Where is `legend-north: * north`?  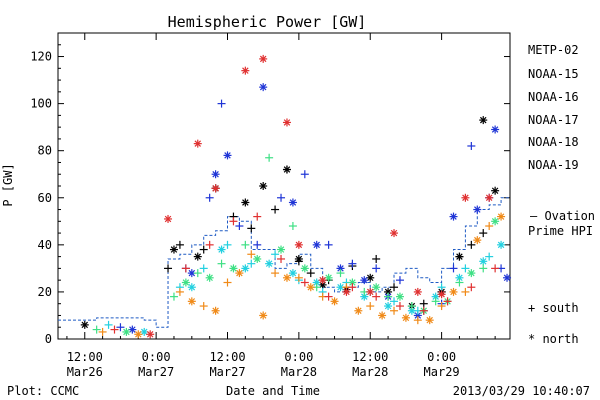
legend-north: * north is located at coordinates (553, 339).